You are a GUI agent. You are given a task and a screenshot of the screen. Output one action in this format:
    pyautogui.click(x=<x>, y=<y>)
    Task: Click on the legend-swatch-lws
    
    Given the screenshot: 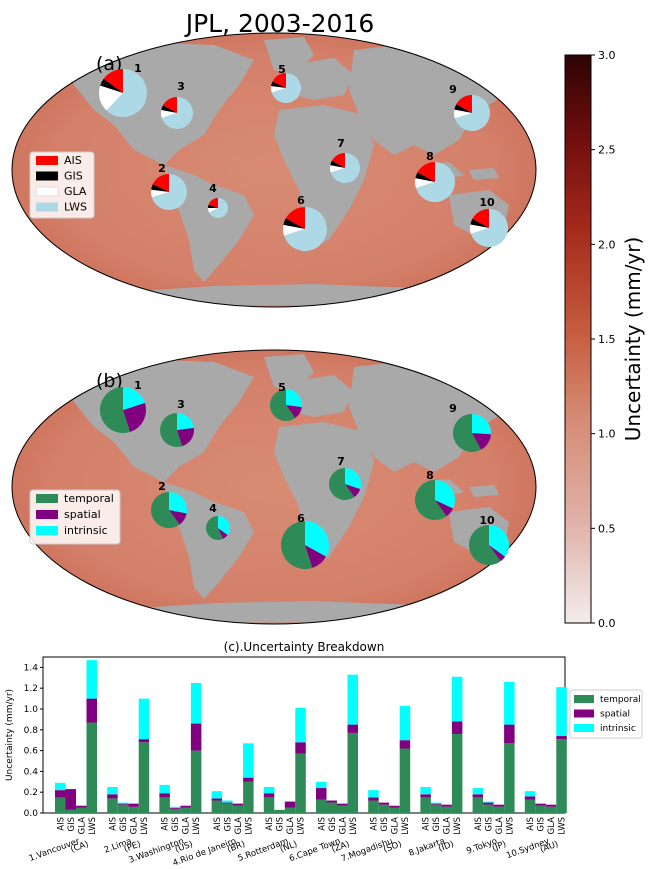 What is the action you would take?
    pyautogui.click(x=47, y=207)
    